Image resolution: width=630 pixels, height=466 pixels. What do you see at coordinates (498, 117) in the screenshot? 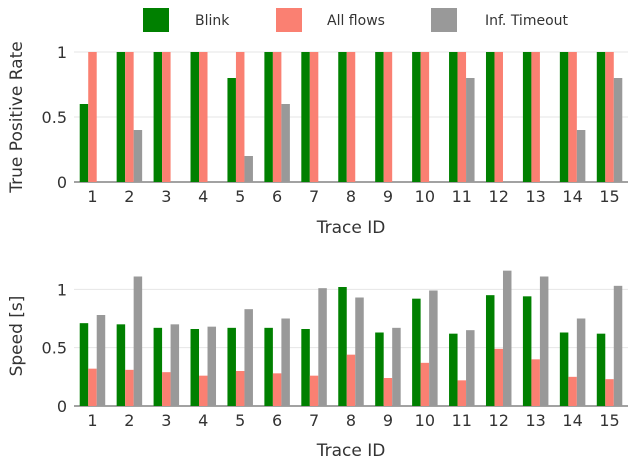
I see `bar-1-s2-c12` at bounding box center [498, 117].